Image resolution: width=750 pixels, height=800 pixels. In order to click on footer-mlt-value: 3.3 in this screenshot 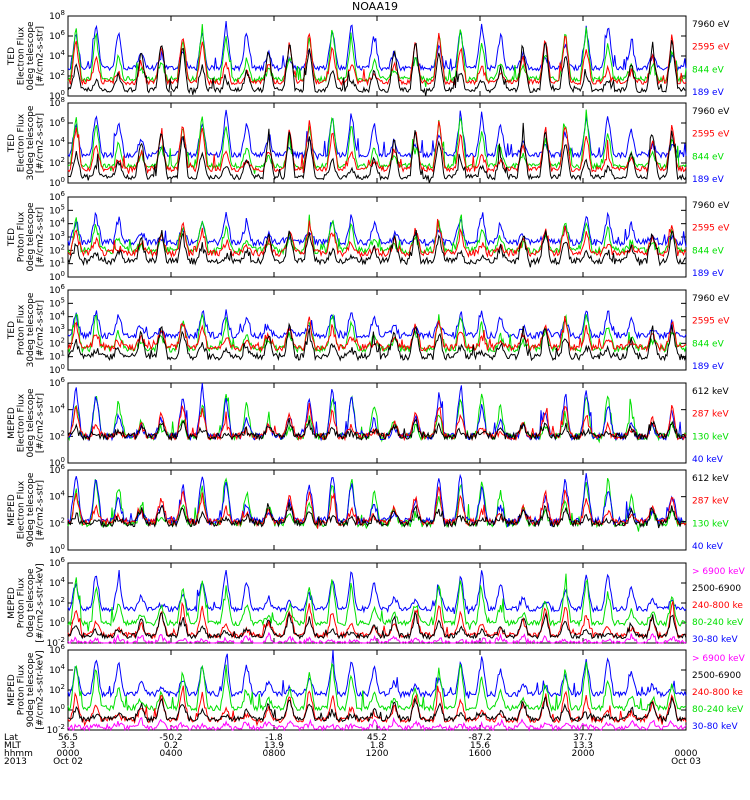, I will do `click(68, 746)`.